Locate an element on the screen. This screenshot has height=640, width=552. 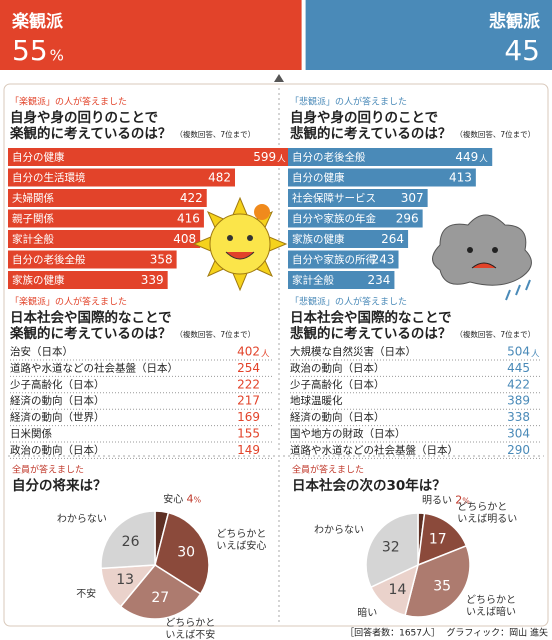
optimist-unit: % is located at coordinates (57, 56).